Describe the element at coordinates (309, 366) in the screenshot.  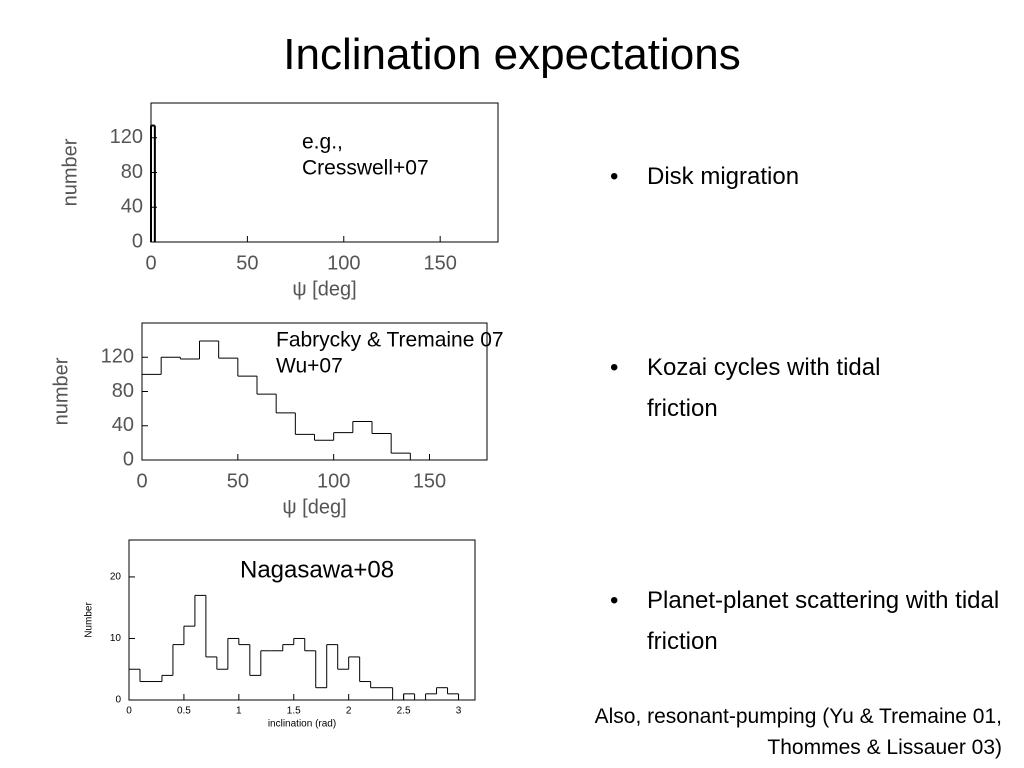
I see `annotation: Wu+07` at that location.